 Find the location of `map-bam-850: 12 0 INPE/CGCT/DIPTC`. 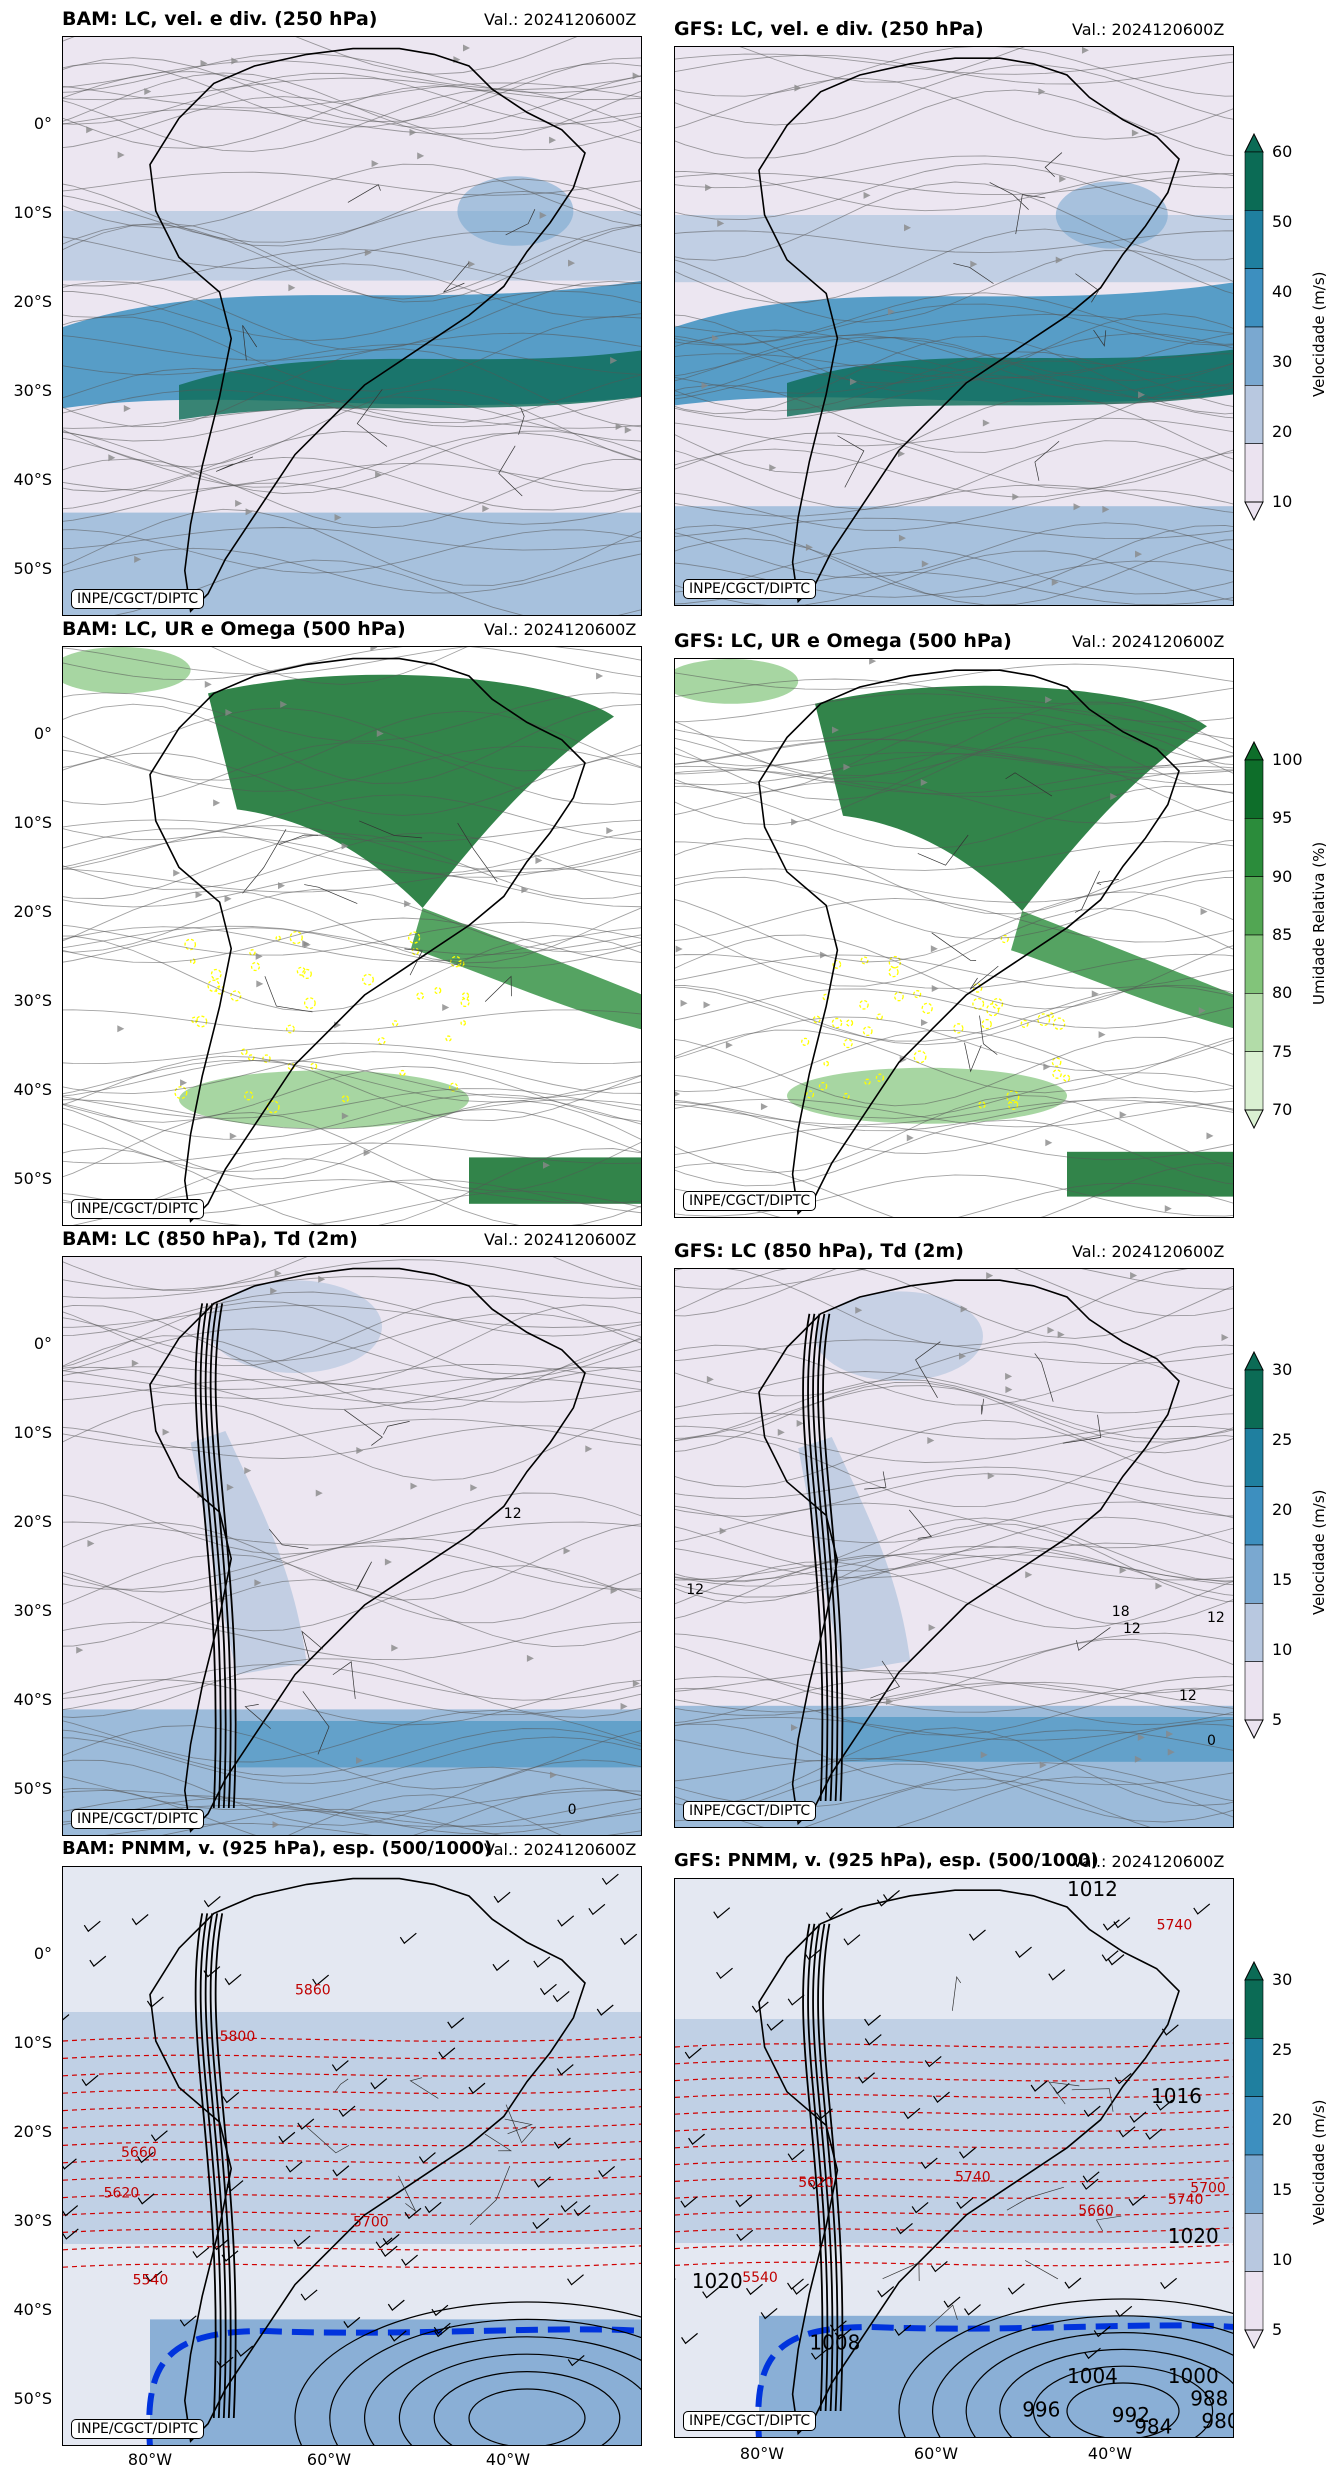

map-bam-850: 12 0 INPE/CGCT/DIPTC is located at coordinates (352, 1546).